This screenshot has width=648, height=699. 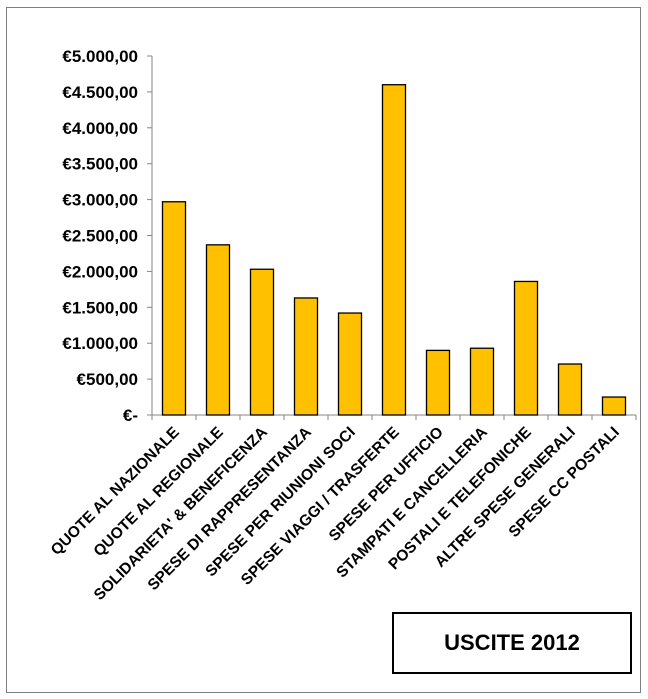 I want to click on y-tick-label: €-, so click(x=130, y=415).